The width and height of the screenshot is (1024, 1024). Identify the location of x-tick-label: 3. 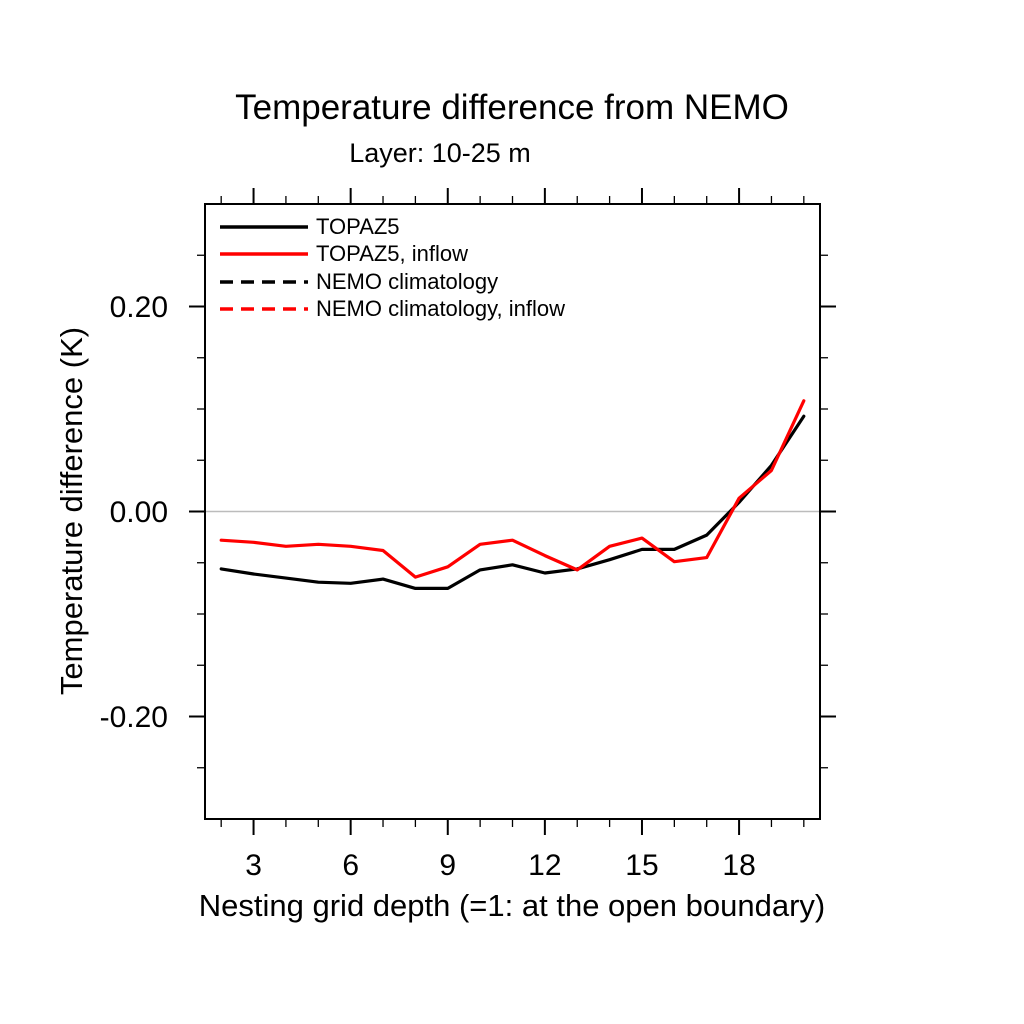
(253, 865).